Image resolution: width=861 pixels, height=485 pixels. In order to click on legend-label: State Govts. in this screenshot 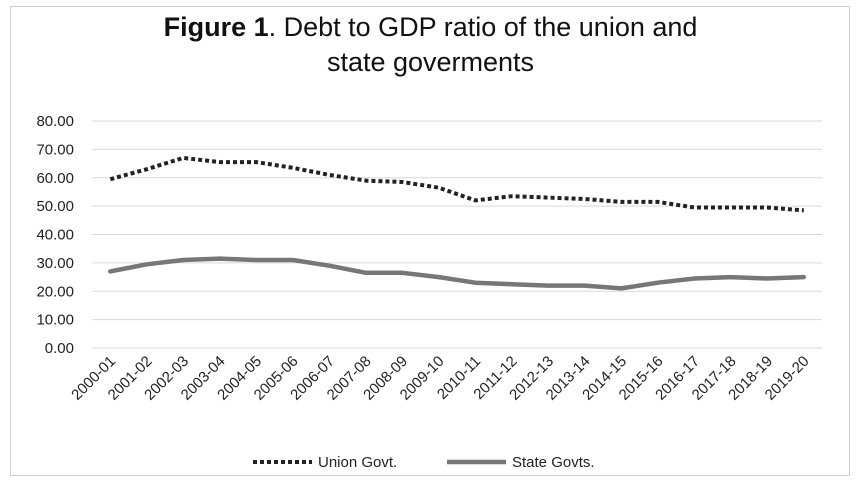, I will do `click(553, 462)`.